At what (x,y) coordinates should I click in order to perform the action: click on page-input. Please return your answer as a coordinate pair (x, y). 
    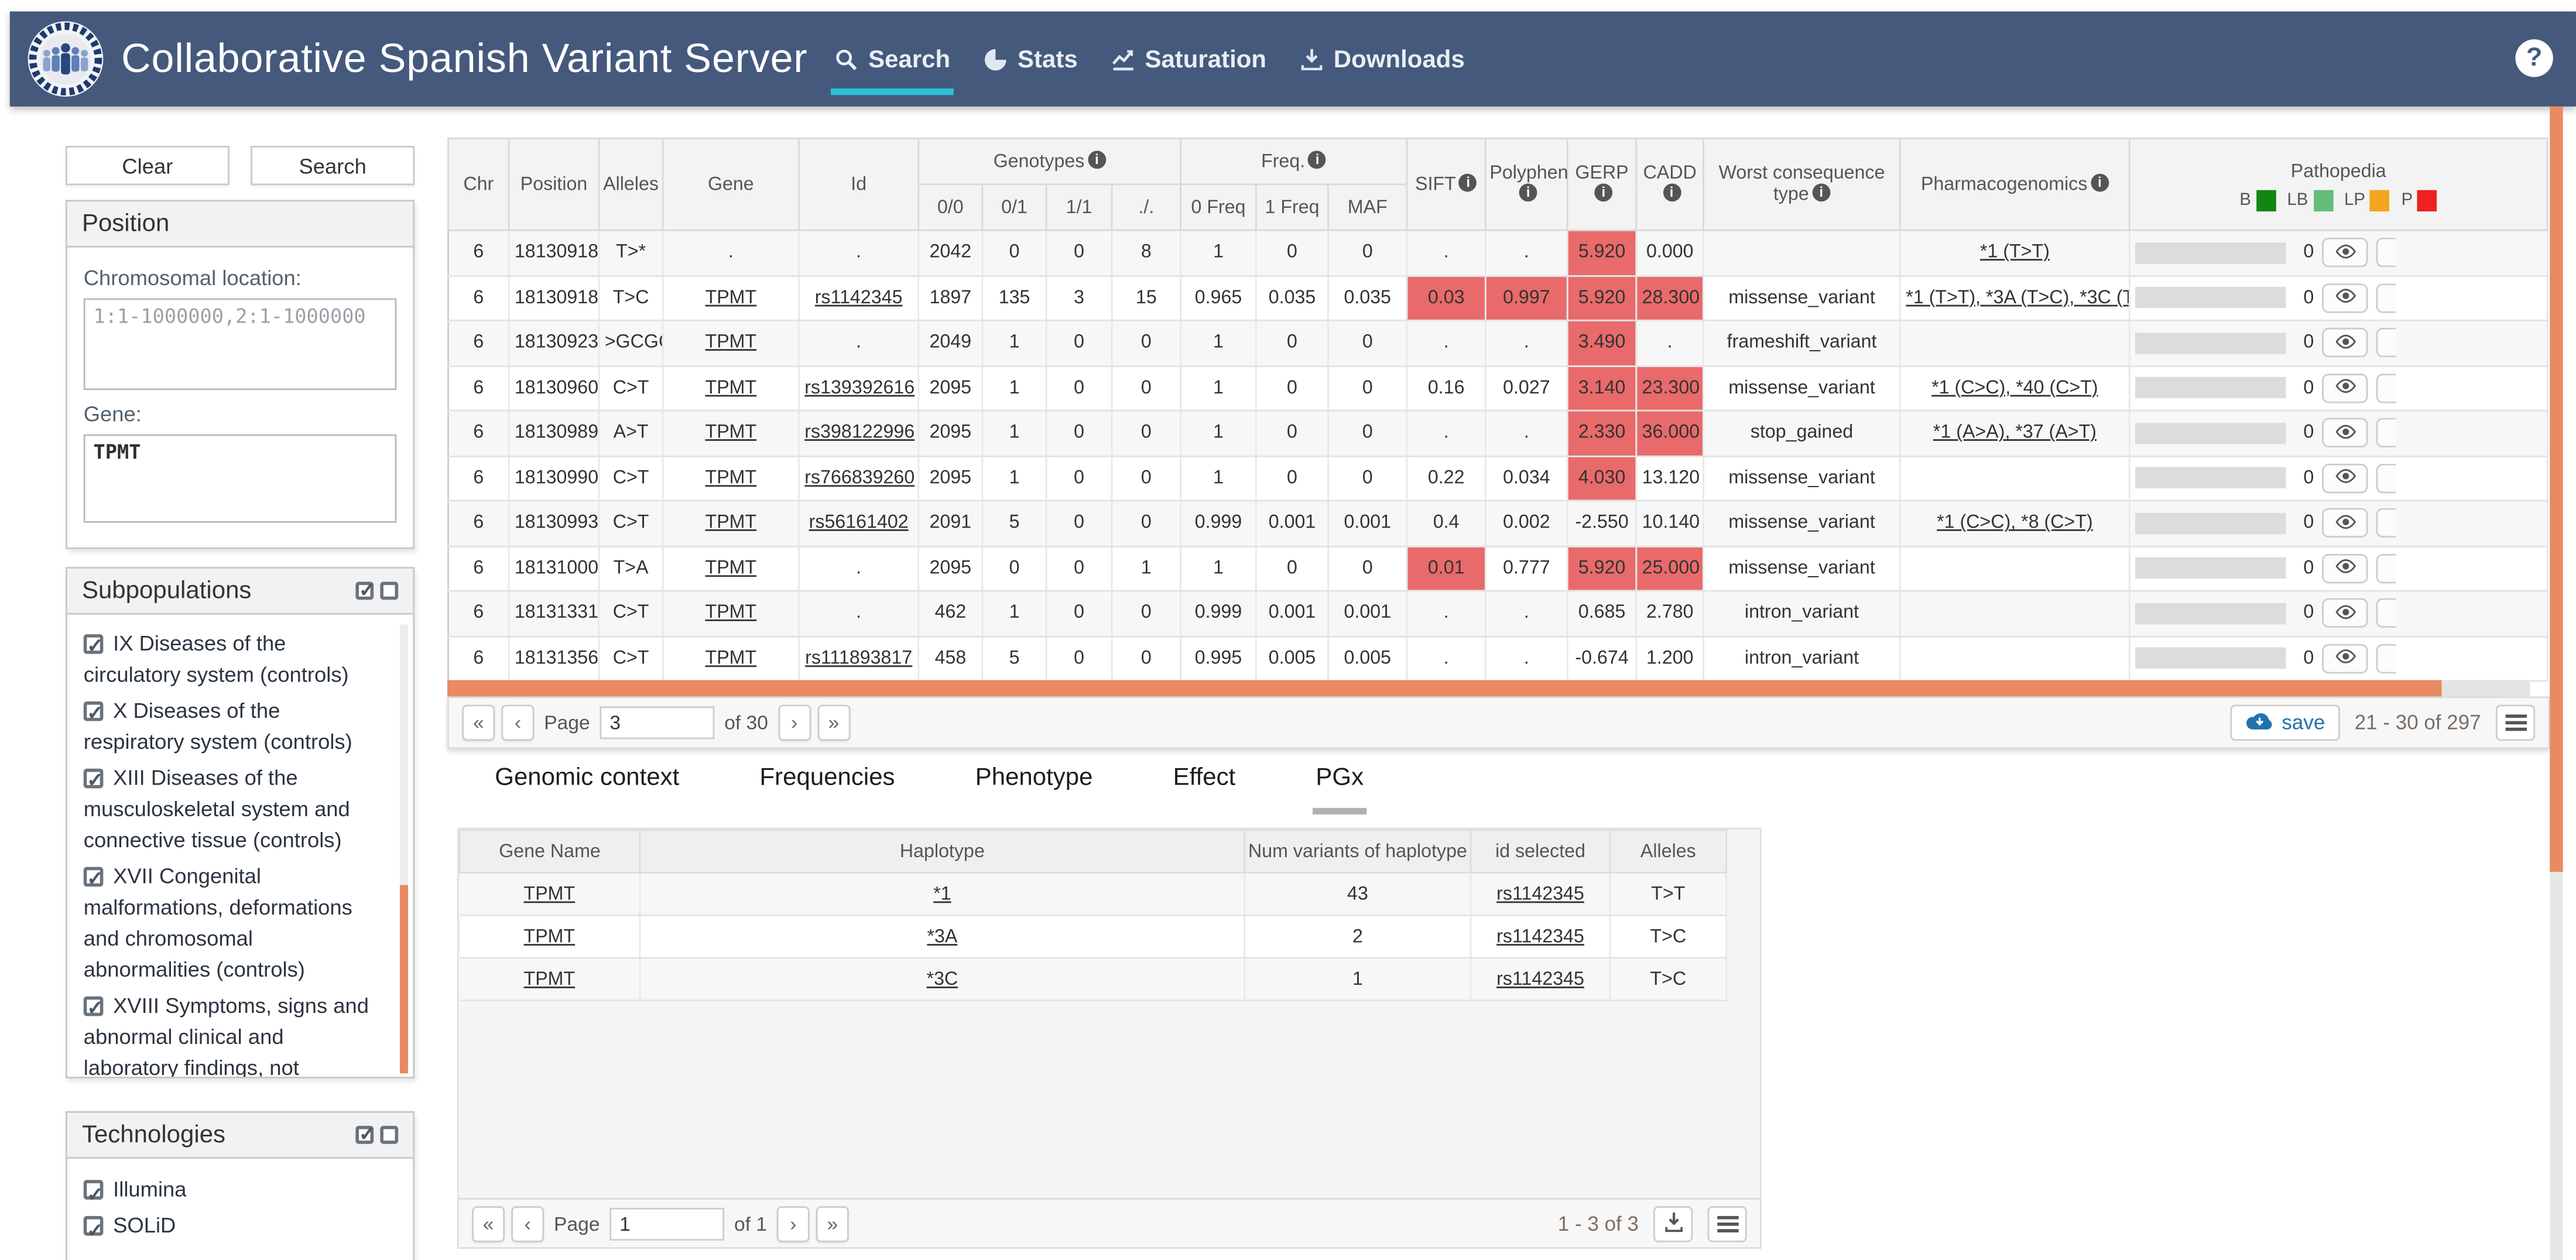
    Looking at the image, I should click on (667, 1223).